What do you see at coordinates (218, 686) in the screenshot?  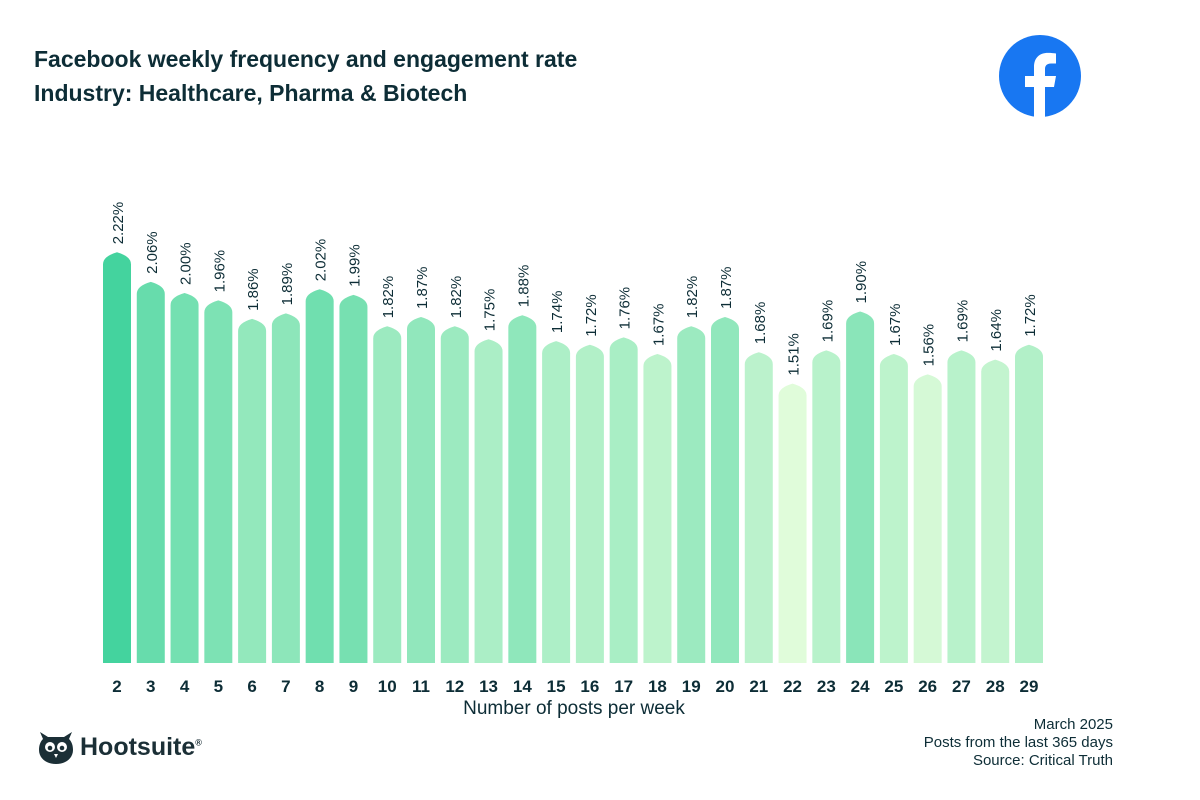 I see `x-tick-label: 5` at bounding box center [218, 686].